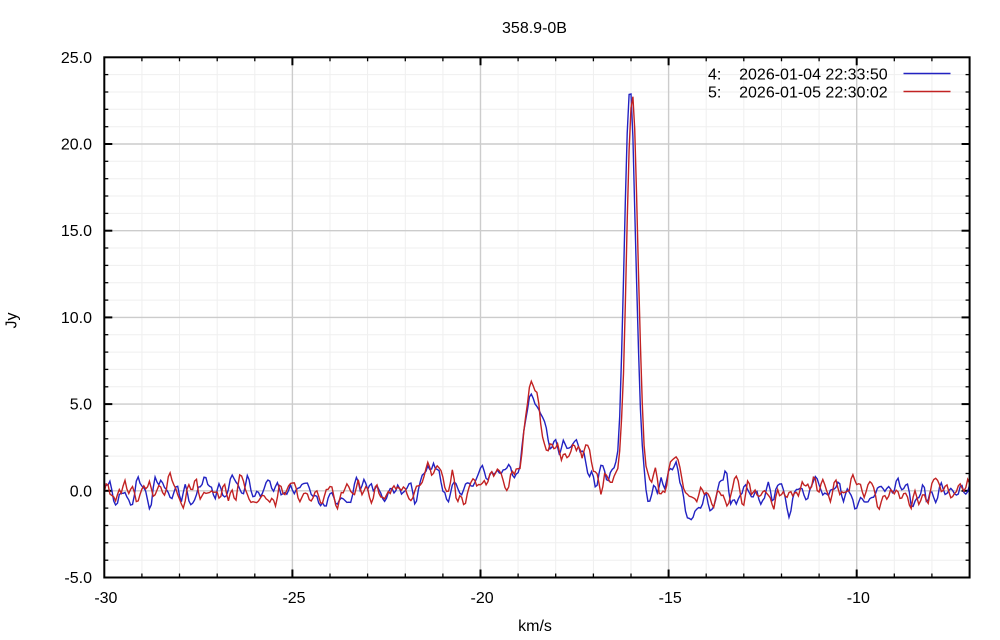 The width and height of the screenshot is (1000, 640). What do you see at coordinates (12, 321) in the screenshot?
I see `svg-text: Jy` at bounding box center [12, 321].